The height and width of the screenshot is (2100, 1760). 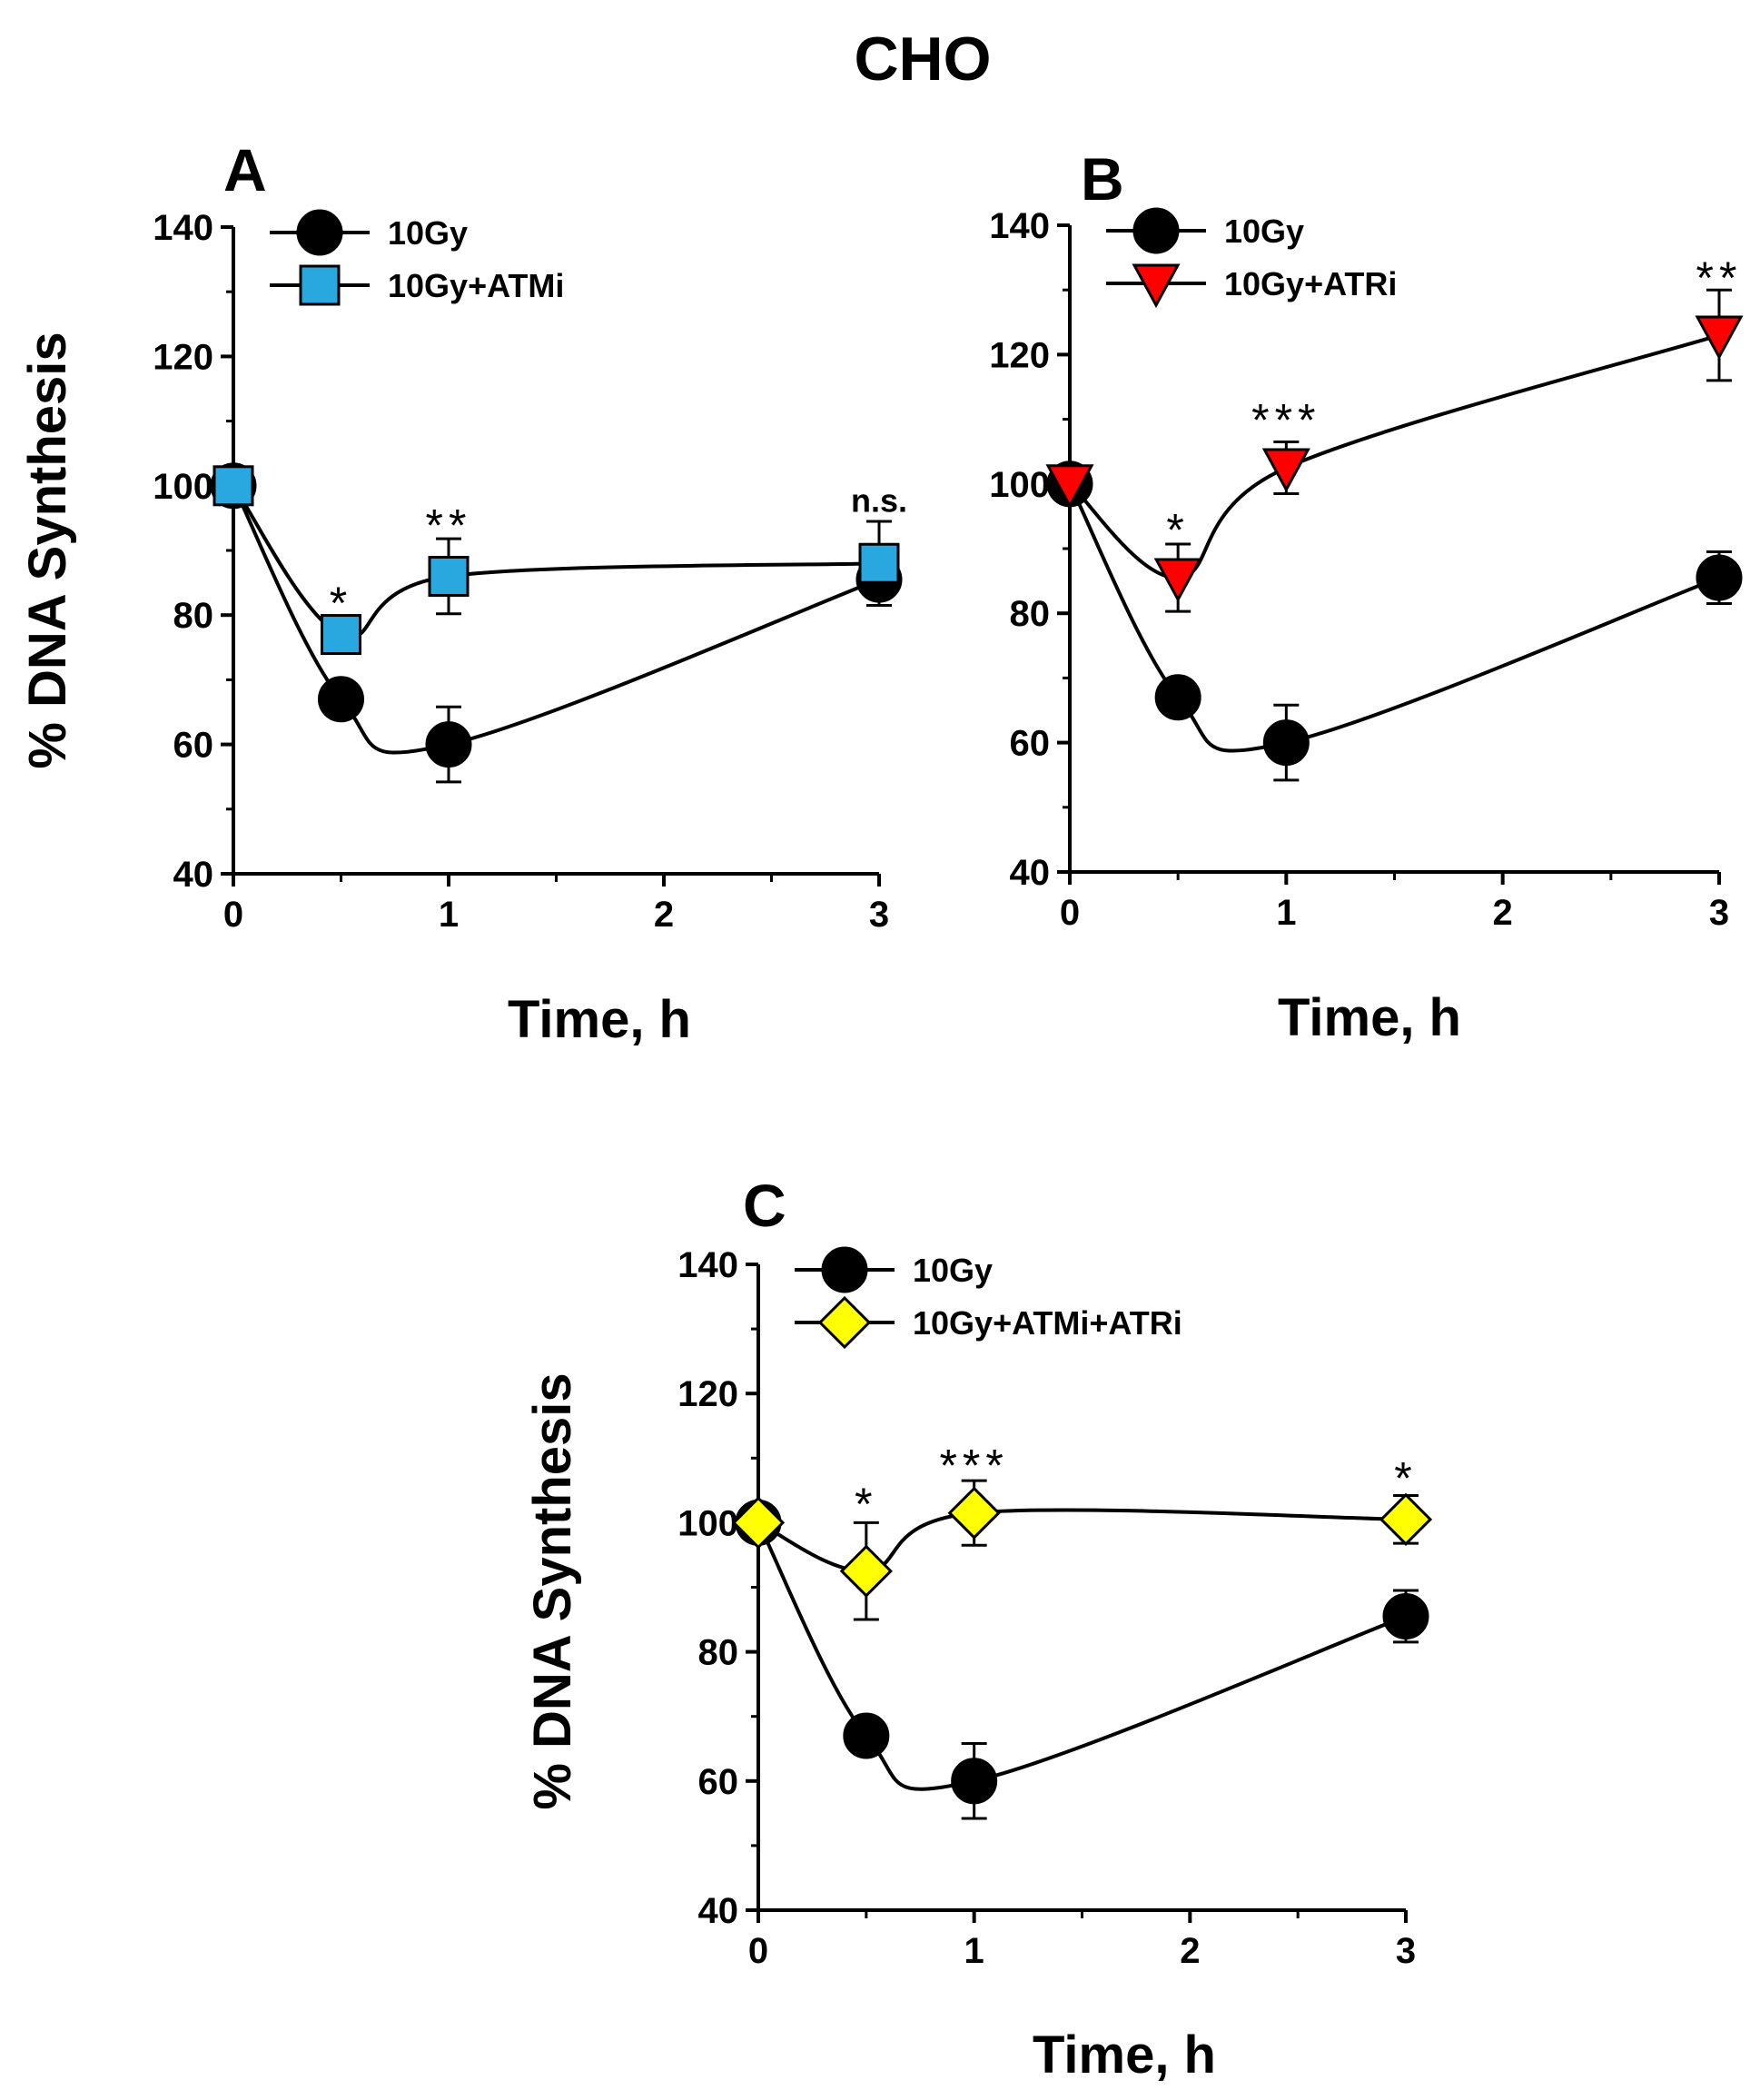 What do you see at coordinates (449, 525) in the screenshot?
I see `significance-label-a-1: **` at bounding box center [449, 525].